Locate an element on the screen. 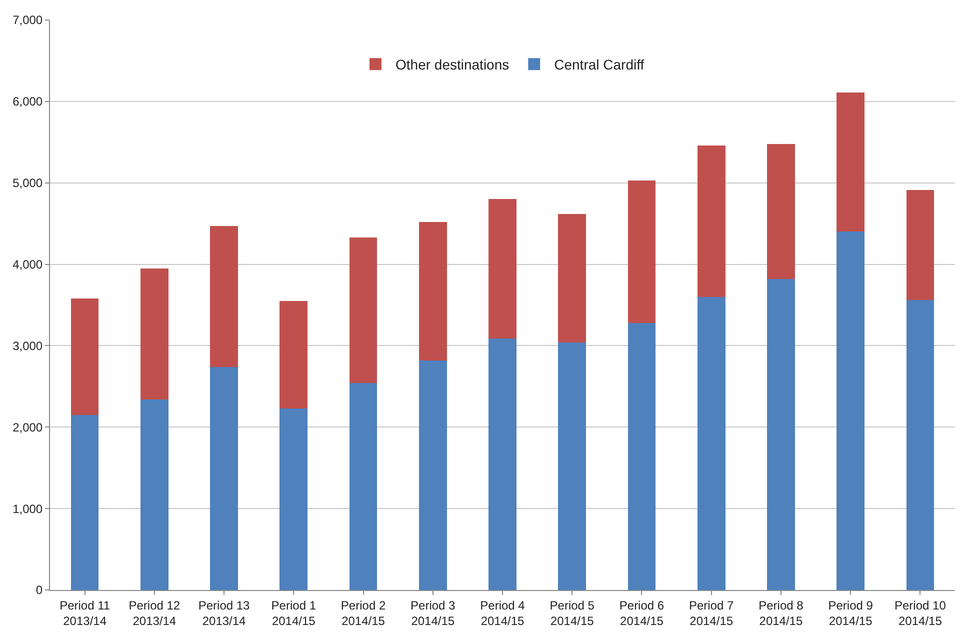  x-tick-label: Period 3 2014/15 is located at coordinates (433, 613).